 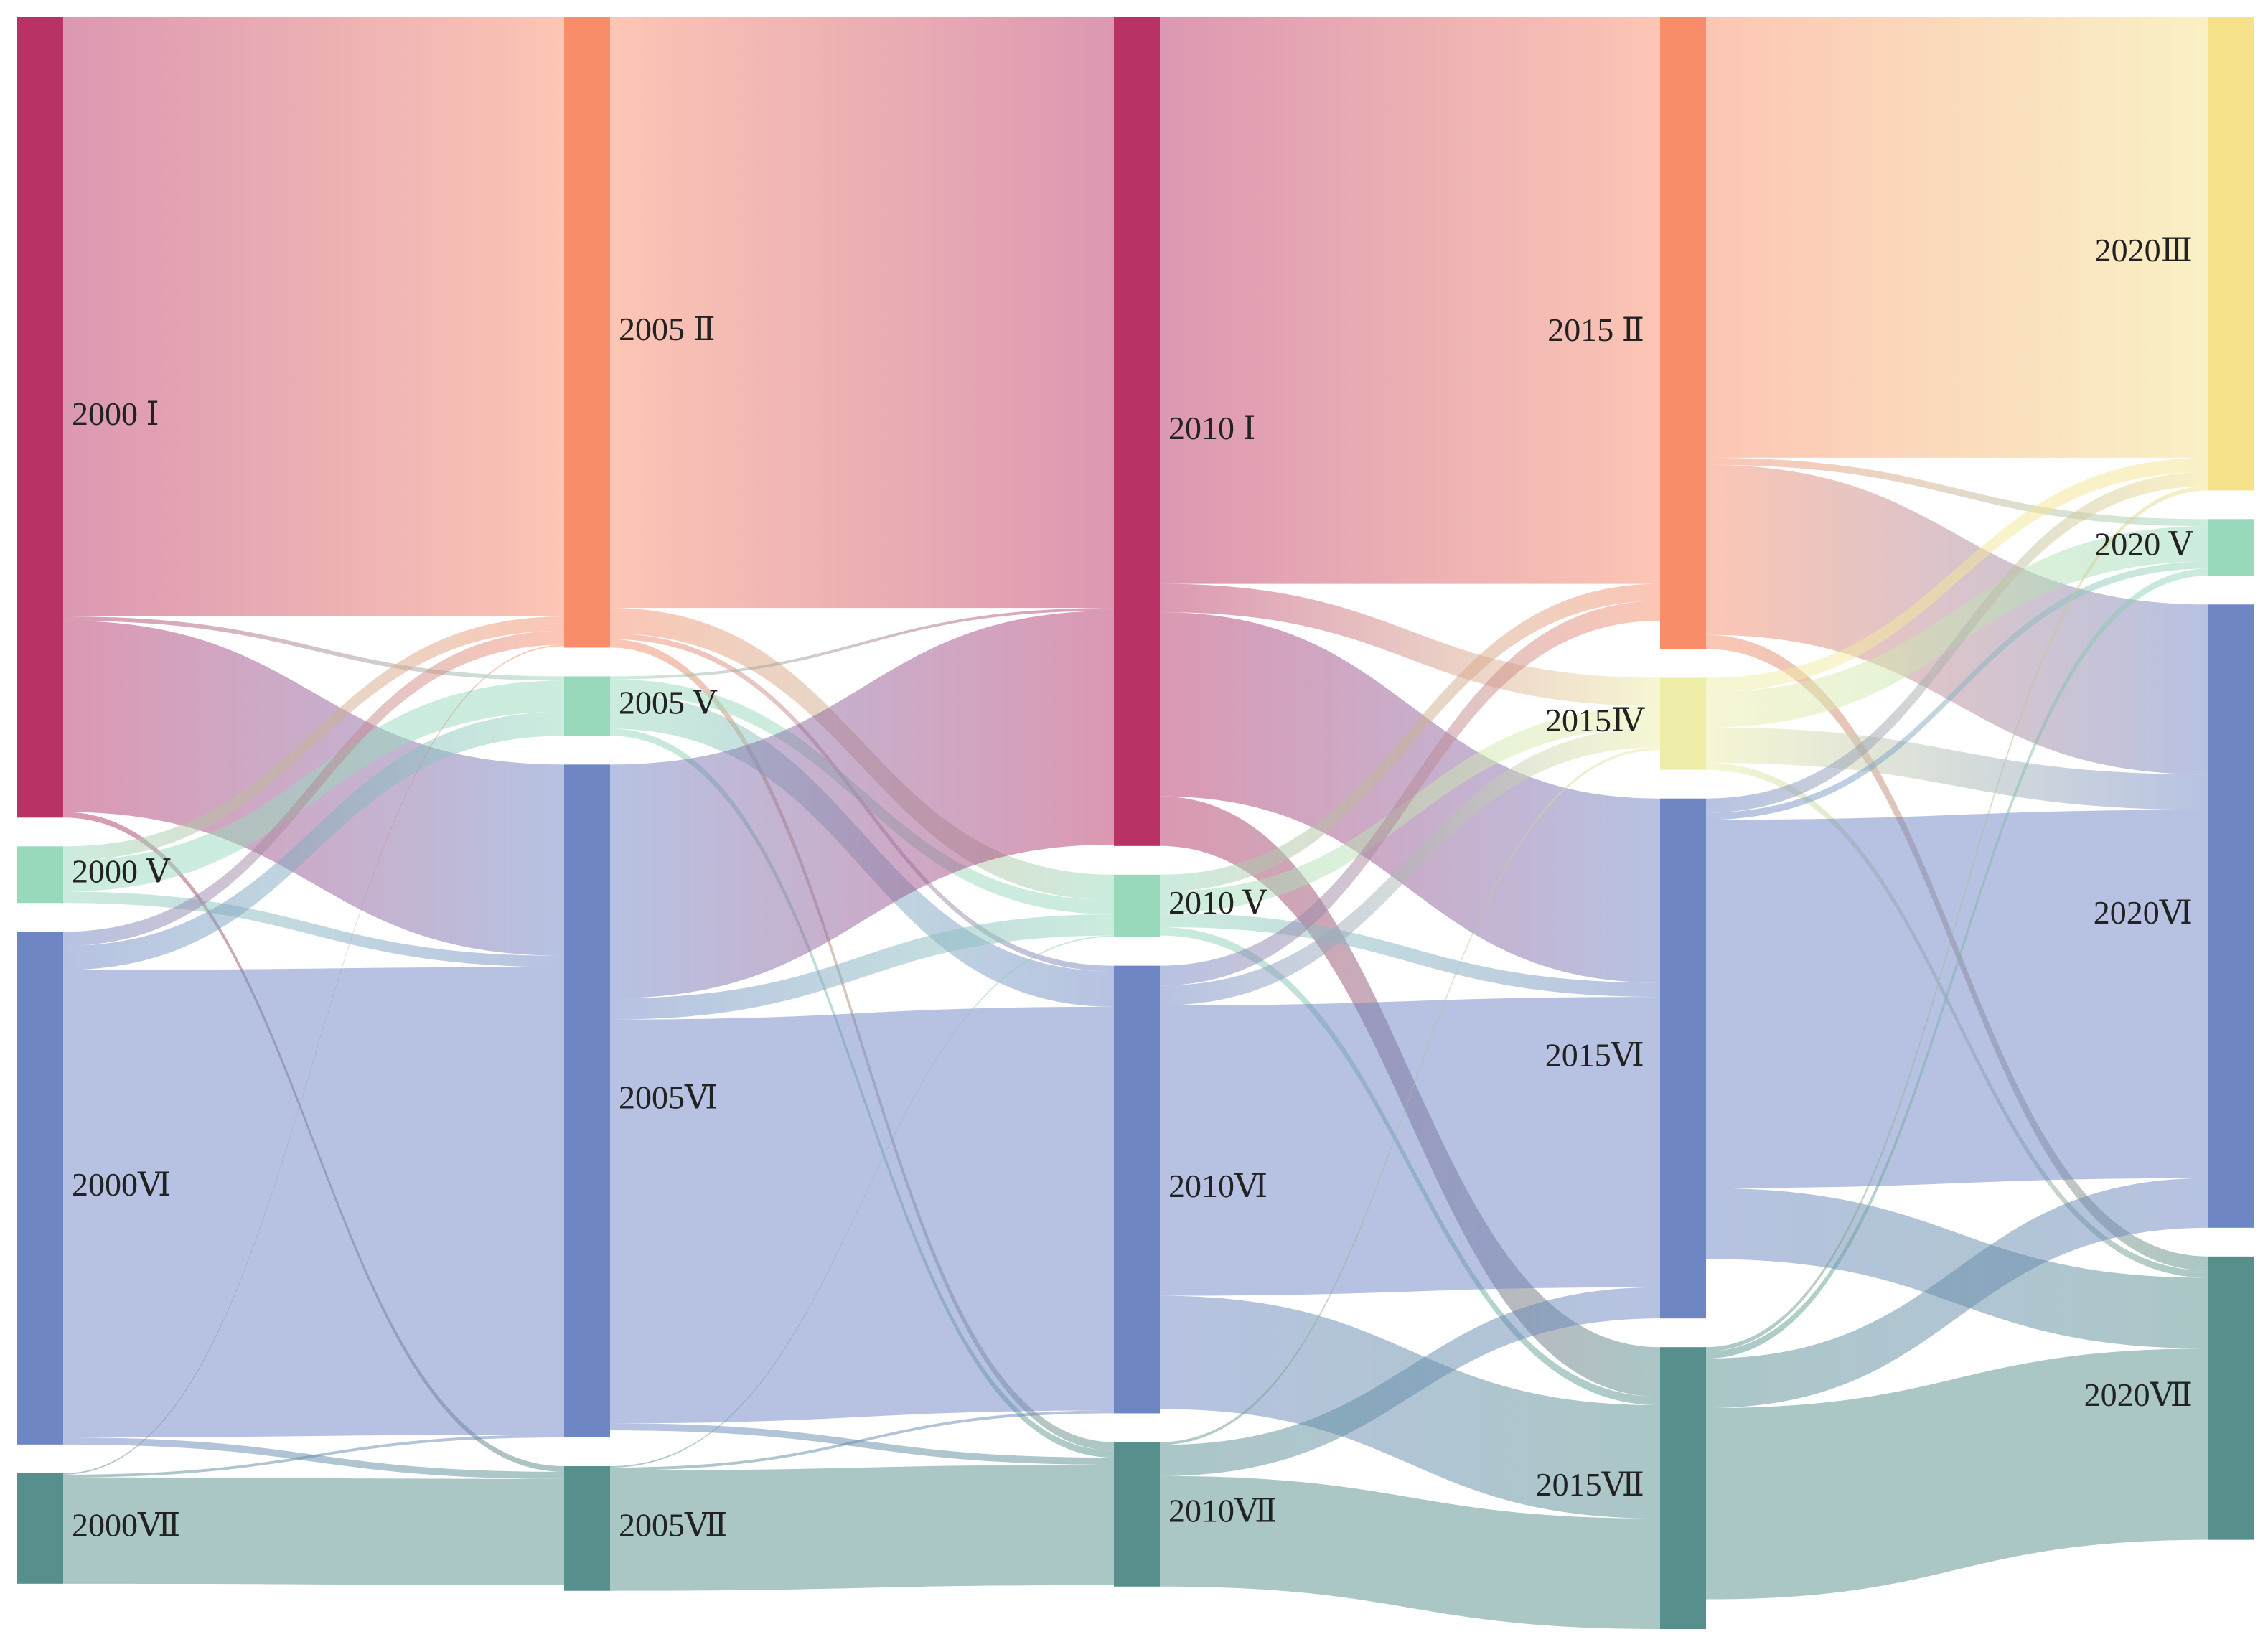 What do you see at coordinates (668, 1097) in the screenshot?
I see `node-label: 2005Ⅵ` at bounding box center [668, 1097].